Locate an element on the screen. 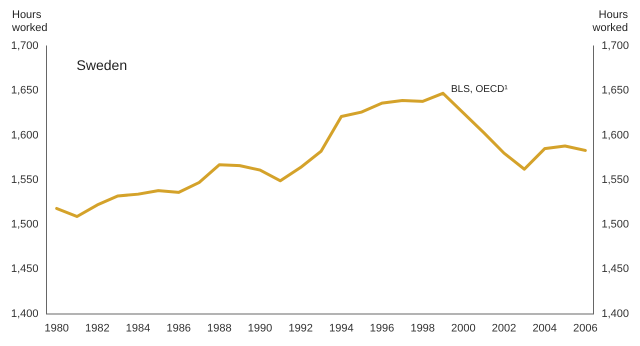  y2-axis-title: Hours worked is located at coordinates (610, 21).